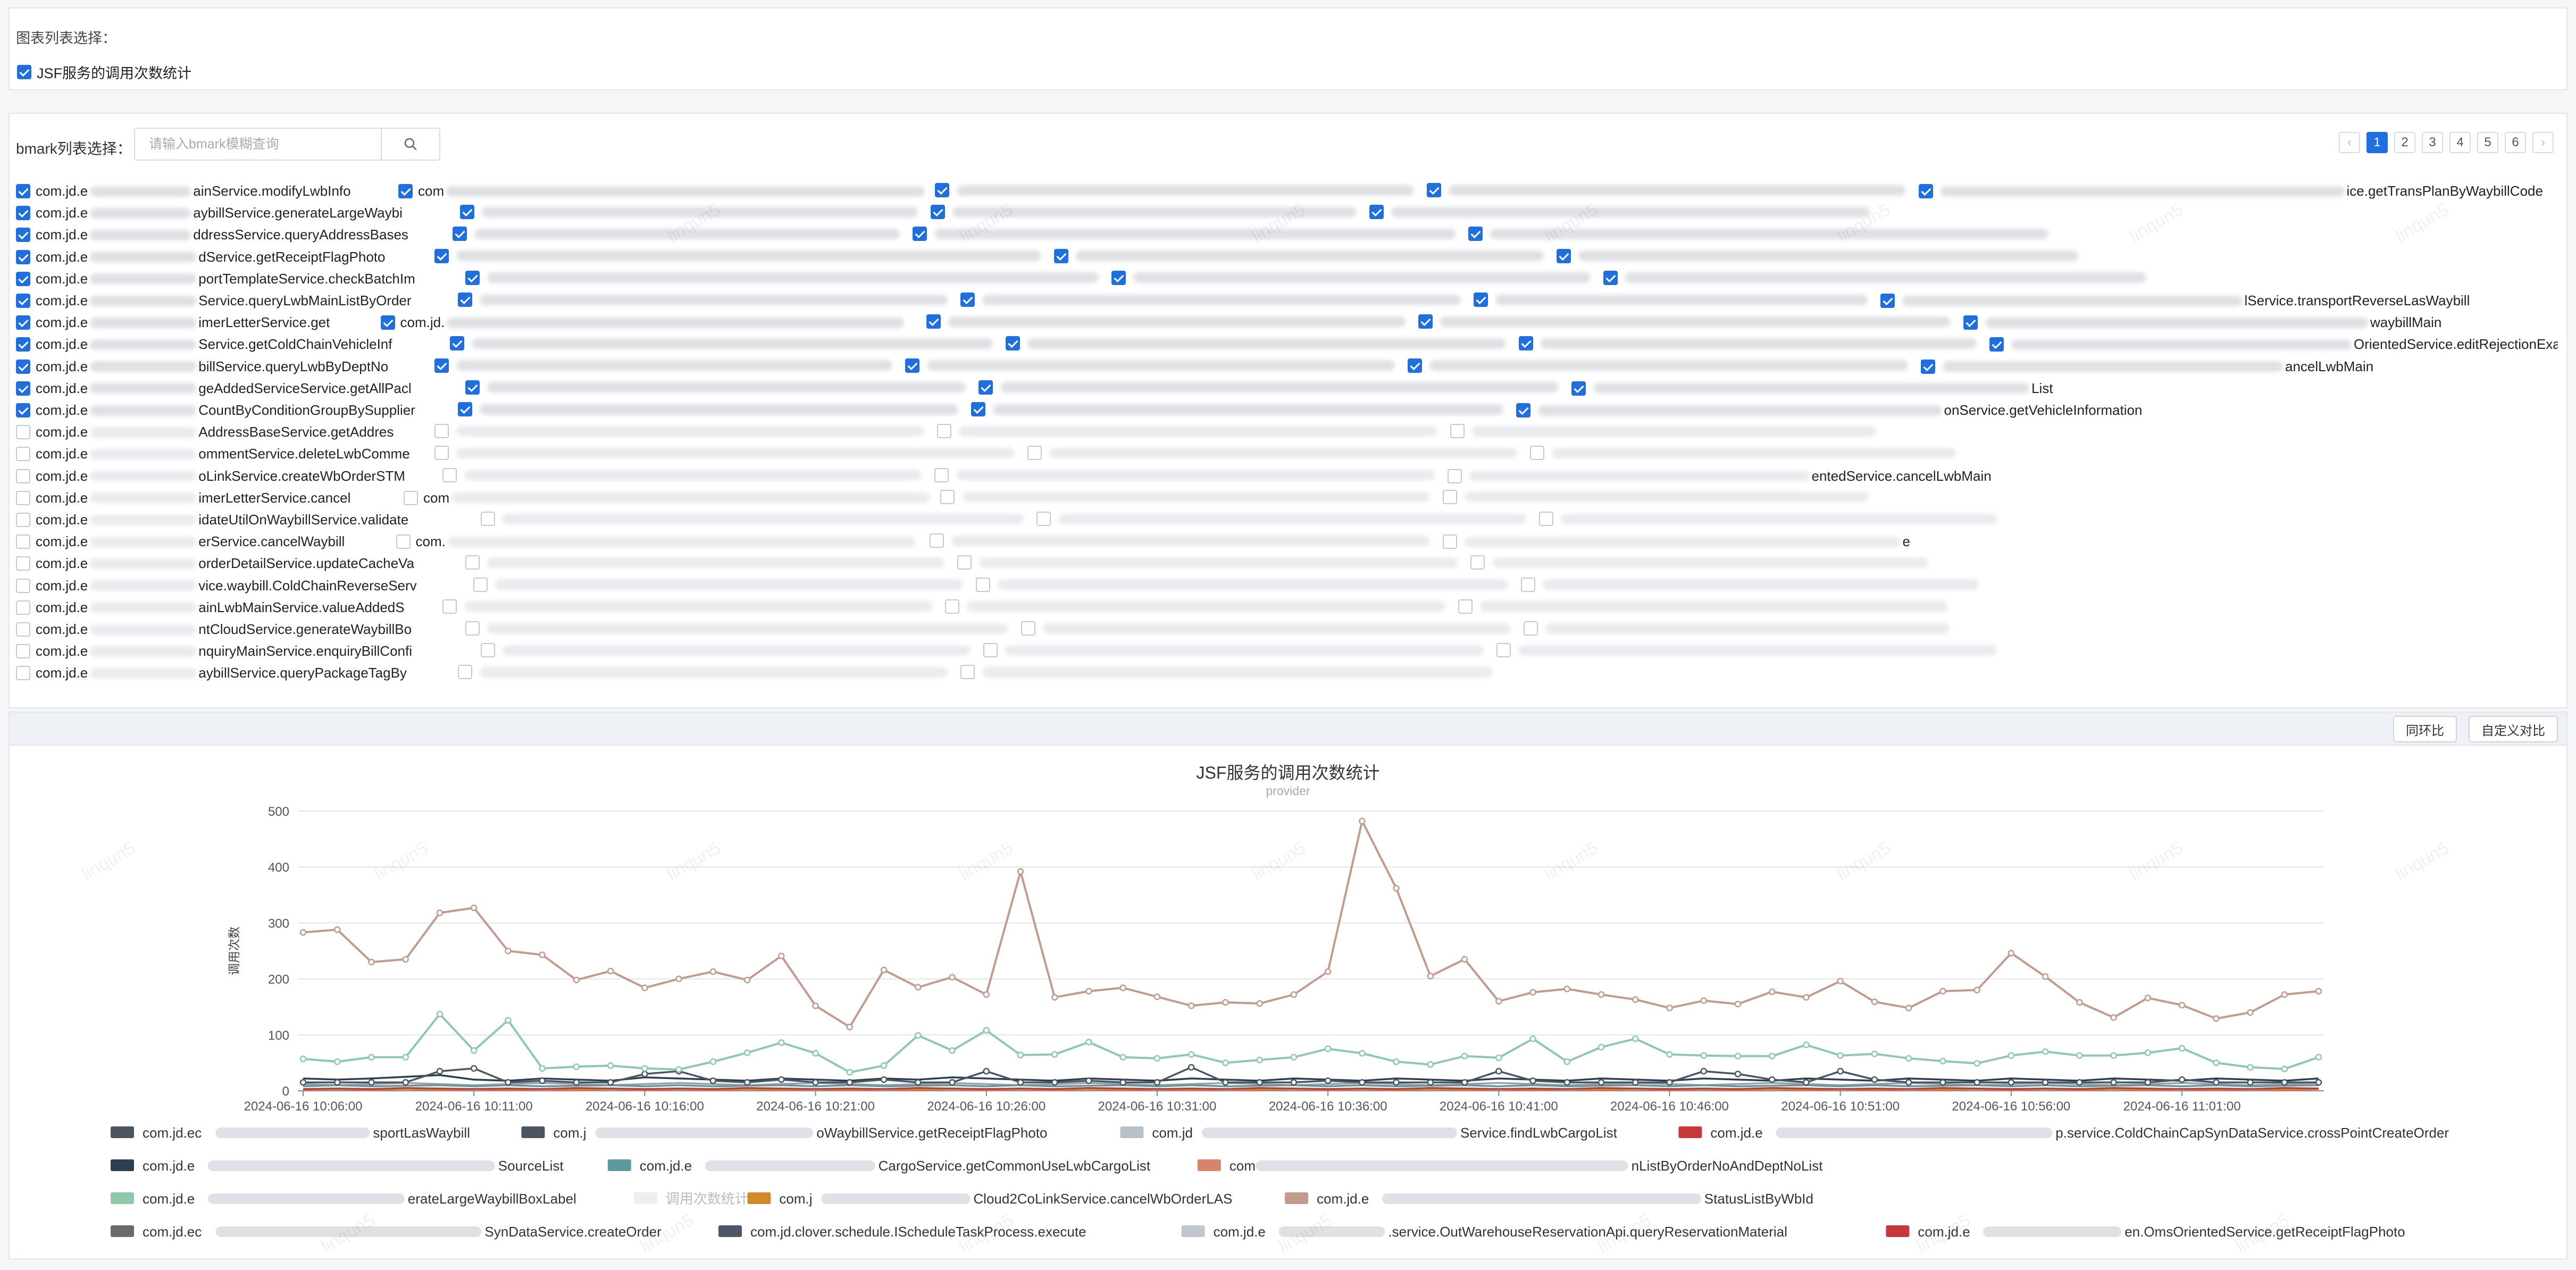  What do you see at coordinates (212, 235) in the screenshot?
I see `bmark-item: com.jd.e ddressService.queryAddressBases` at bounding box center [212, 235].